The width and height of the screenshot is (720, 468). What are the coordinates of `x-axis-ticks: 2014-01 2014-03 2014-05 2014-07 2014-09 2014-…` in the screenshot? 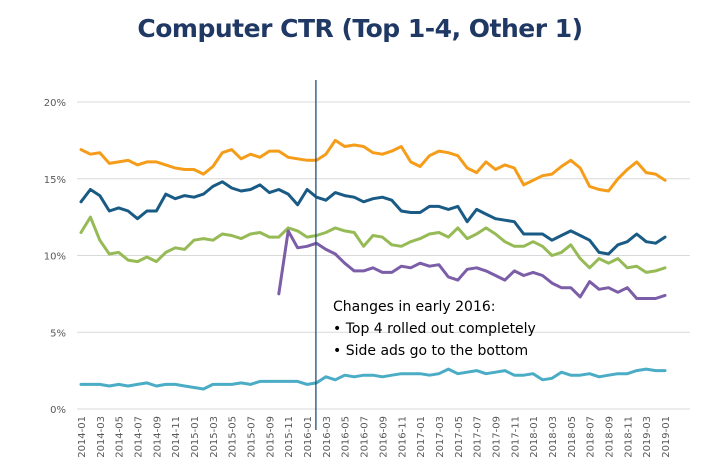 It's located at (374, 437).